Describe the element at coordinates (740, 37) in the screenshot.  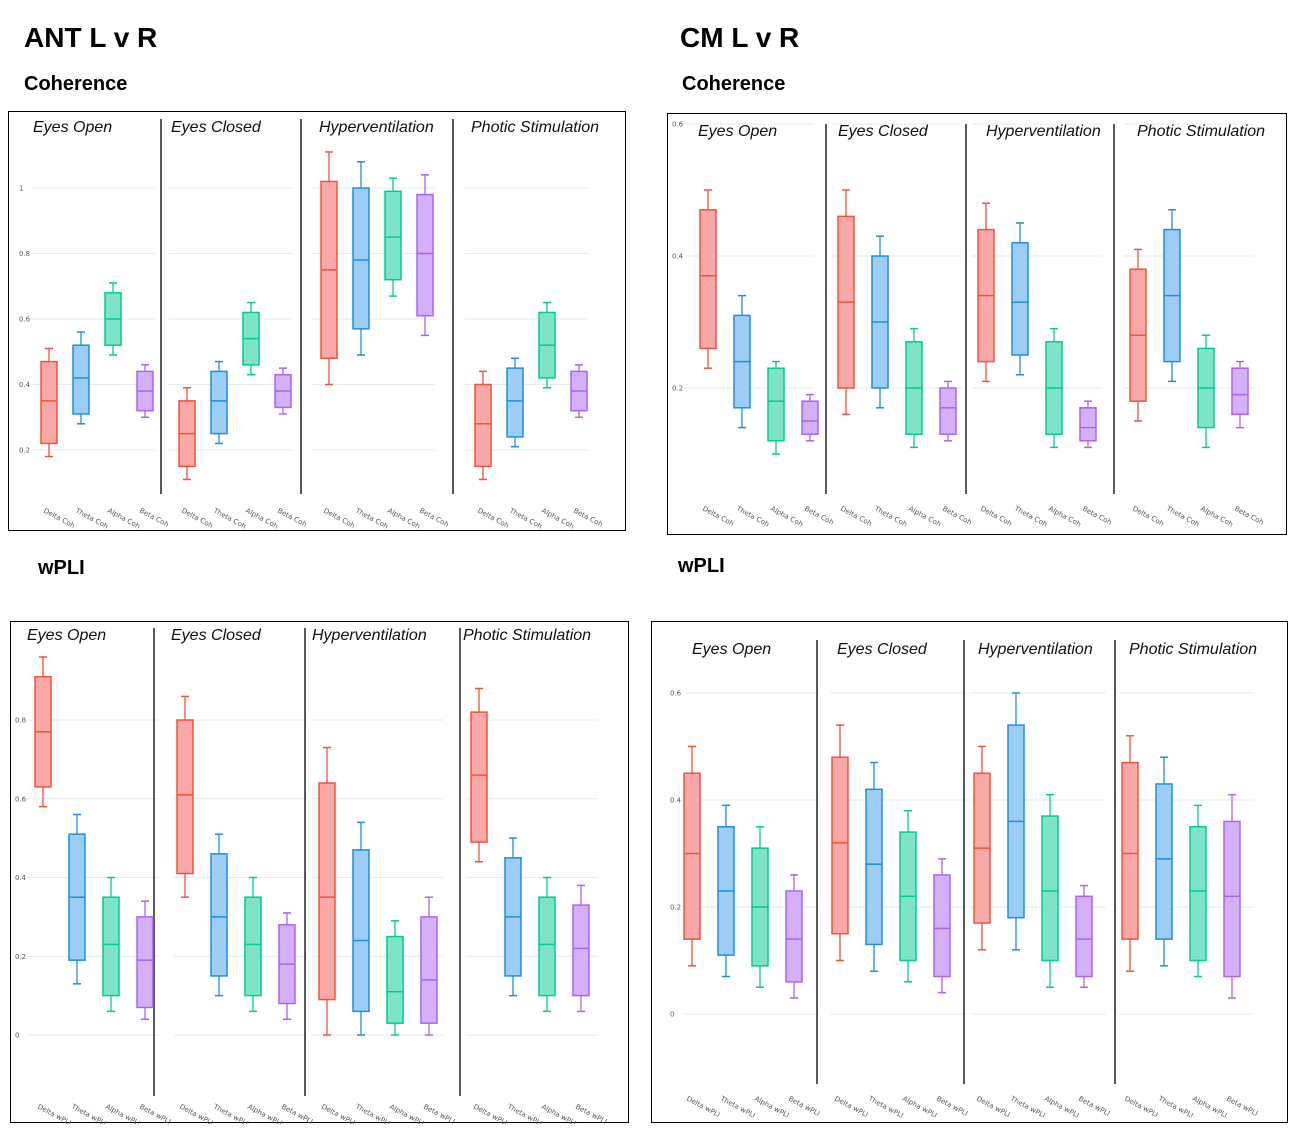
I see `right-section-title: CM L v R` at that location.